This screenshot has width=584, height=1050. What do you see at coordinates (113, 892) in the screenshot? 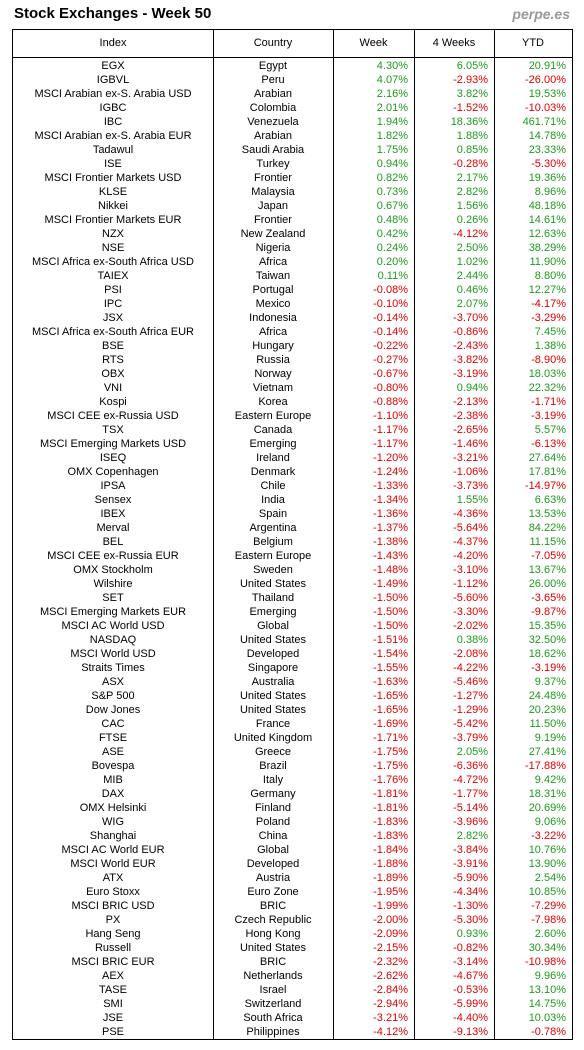
I see `cell: Euro Stoxx` at bounding box center [113, 892].